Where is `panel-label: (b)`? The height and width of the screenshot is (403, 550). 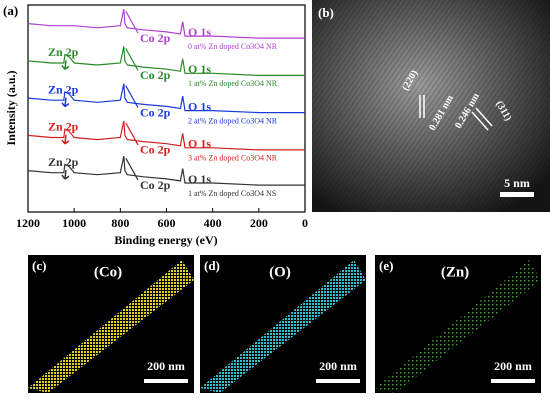 panel-label: (b) is located at coordinates (326, 12).